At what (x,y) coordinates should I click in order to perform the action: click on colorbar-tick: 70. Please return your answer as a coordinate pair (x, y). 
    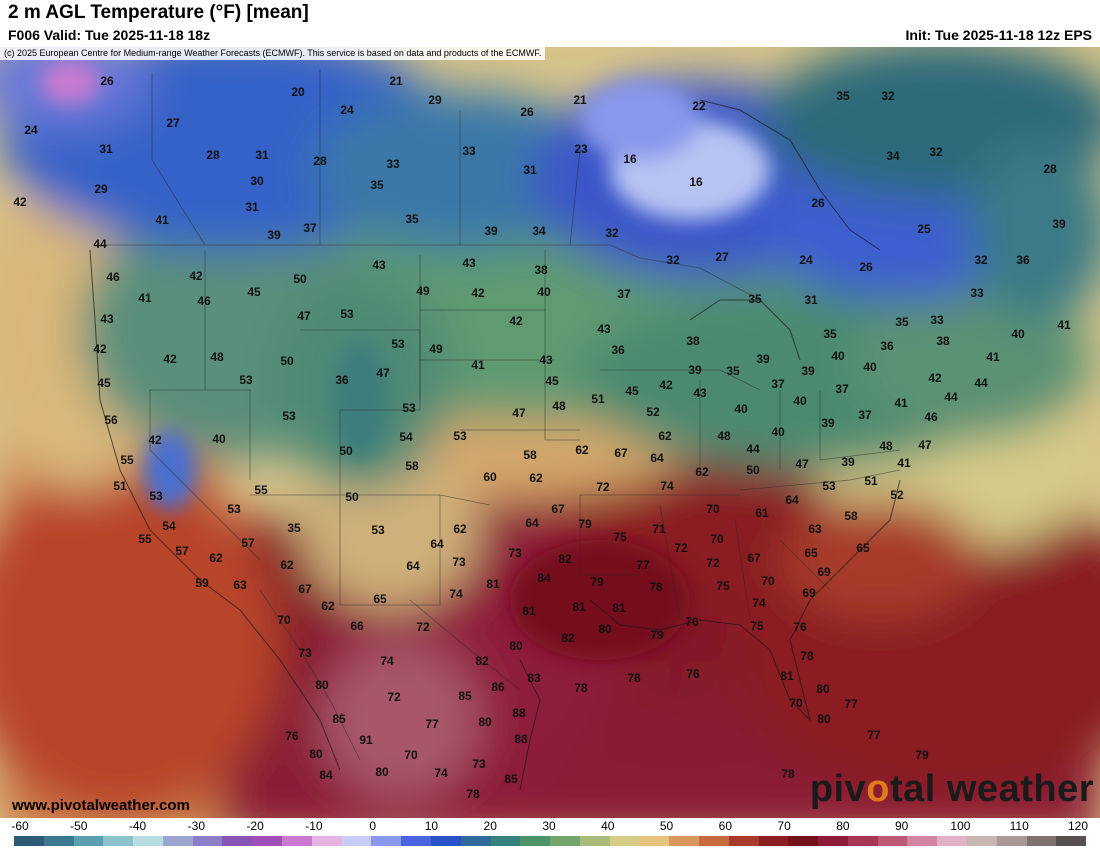
    Looking at the image, I should click on (784, 826).